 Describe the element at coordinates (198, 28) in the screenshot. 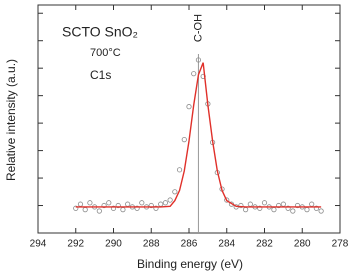

I see `peak-label: C-OH` at that location.